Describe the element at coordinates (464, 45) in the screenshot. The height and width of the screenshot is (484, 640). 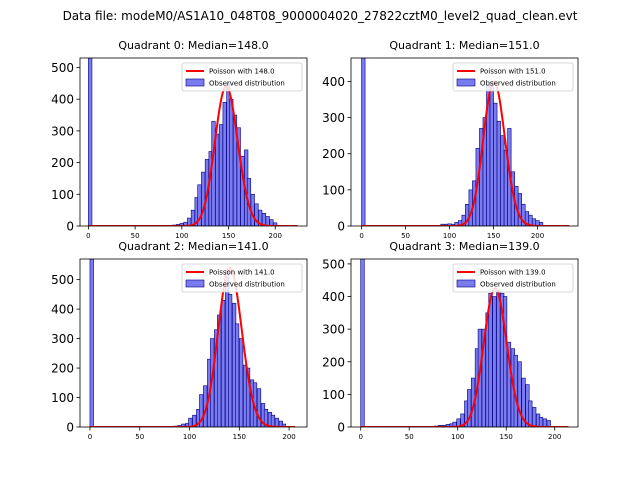
I see `subplot-title: Quadrant 1: Median=151.0` at that location.